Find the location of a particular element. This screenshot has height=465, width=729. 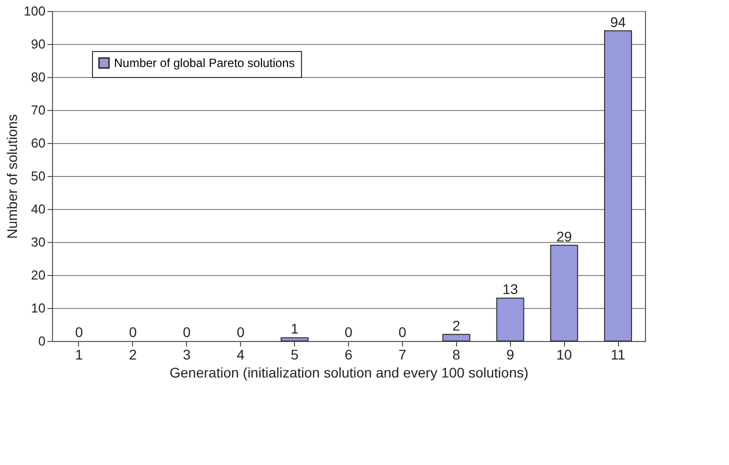

y-tick-label: 0 is located at coordinates (42, 341).